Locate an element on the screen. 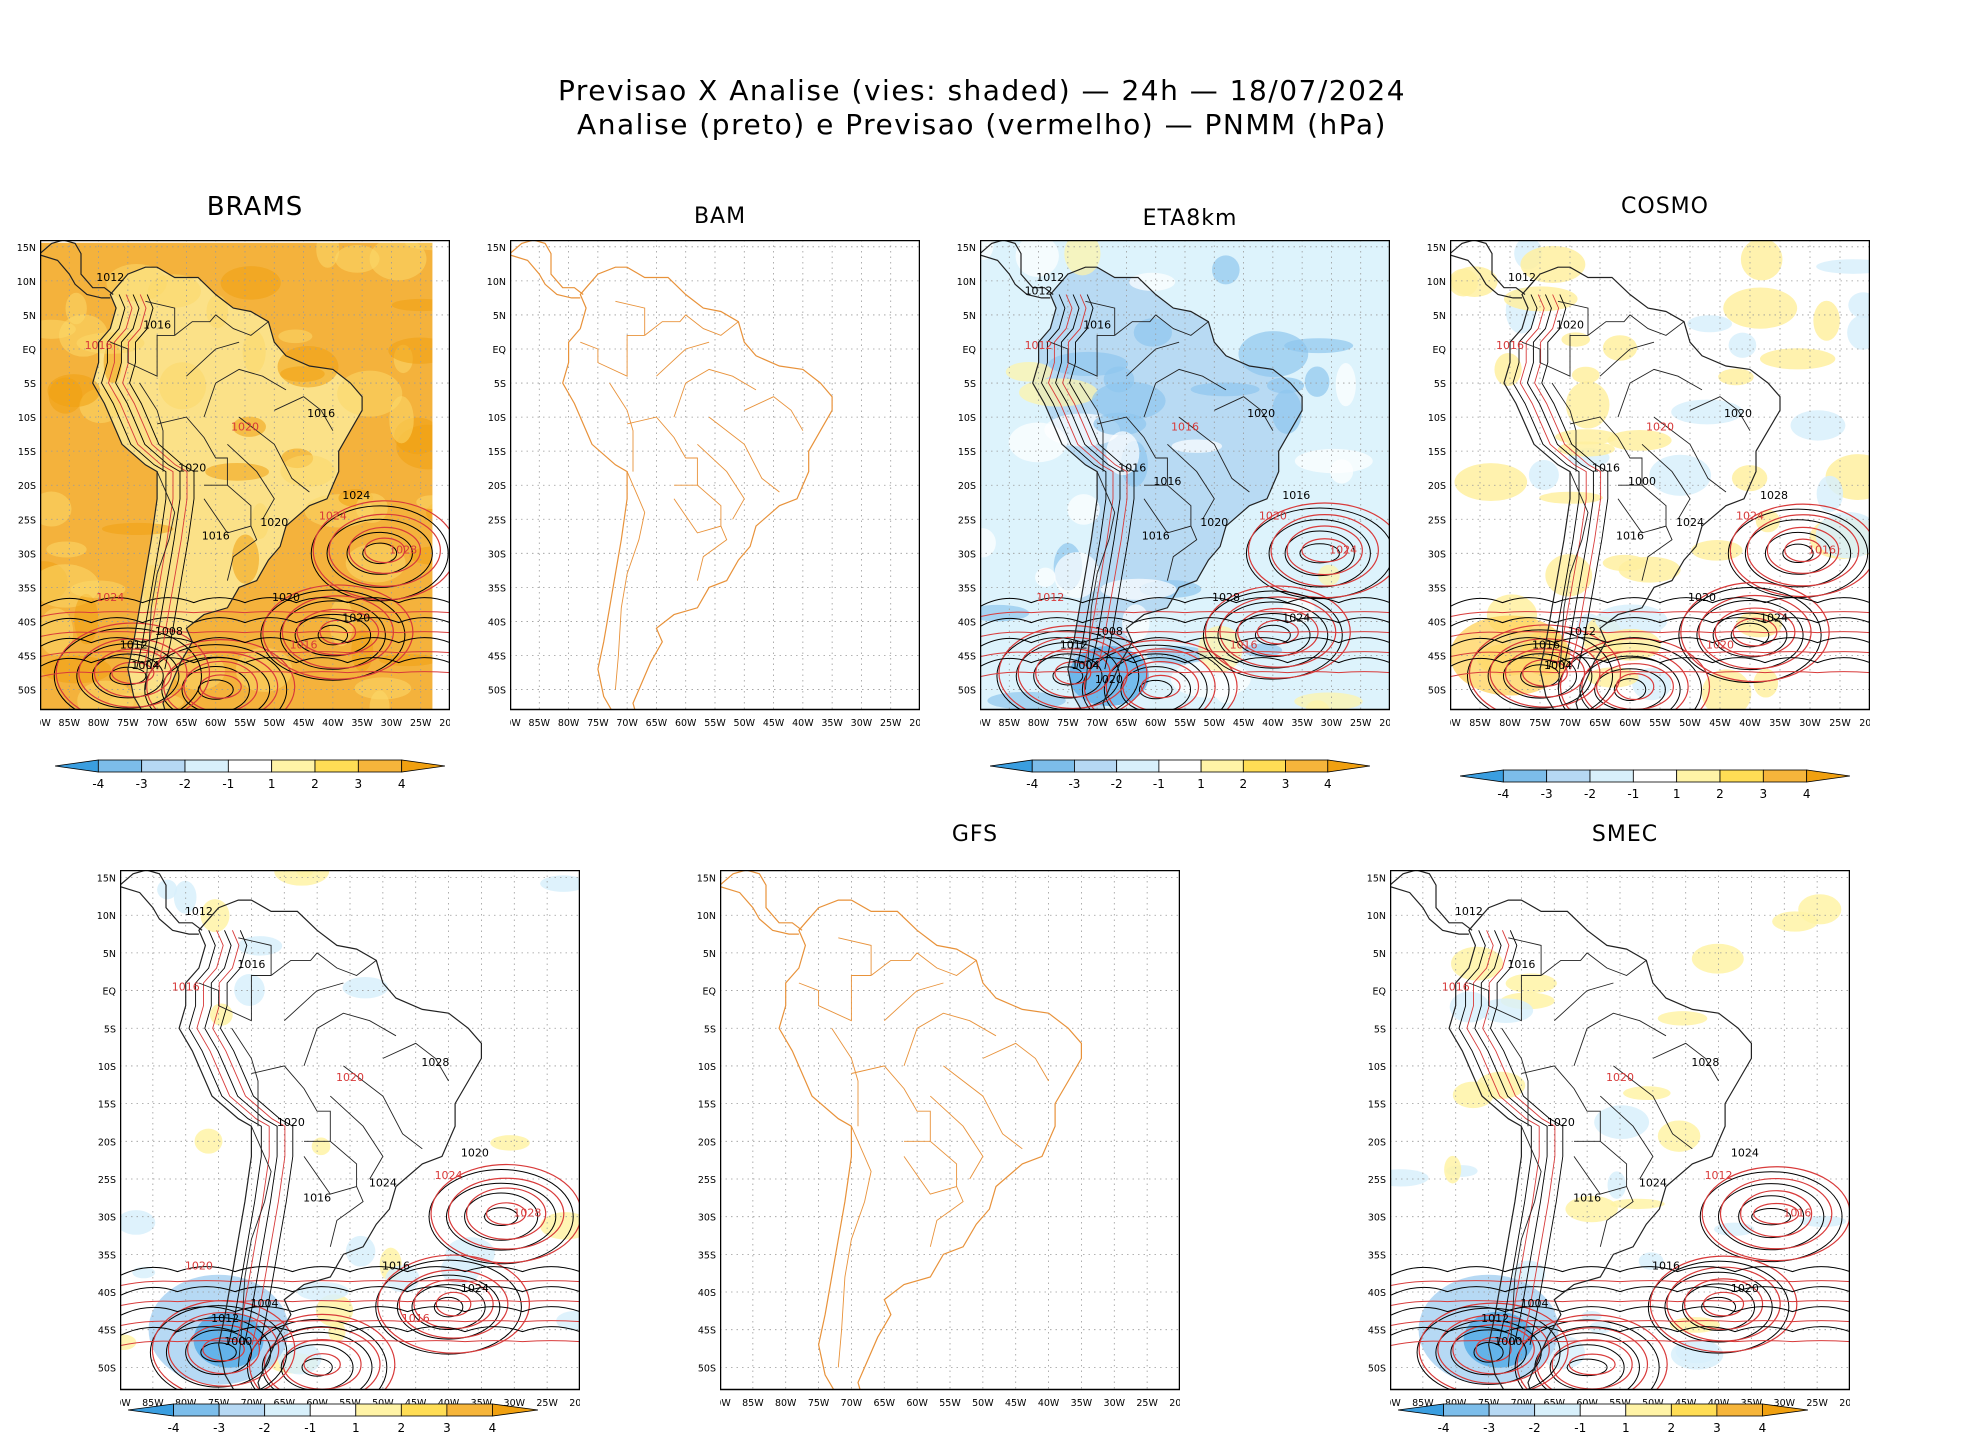  analysis-isobar-label: 1020 is located at coordinates (1738, 413).